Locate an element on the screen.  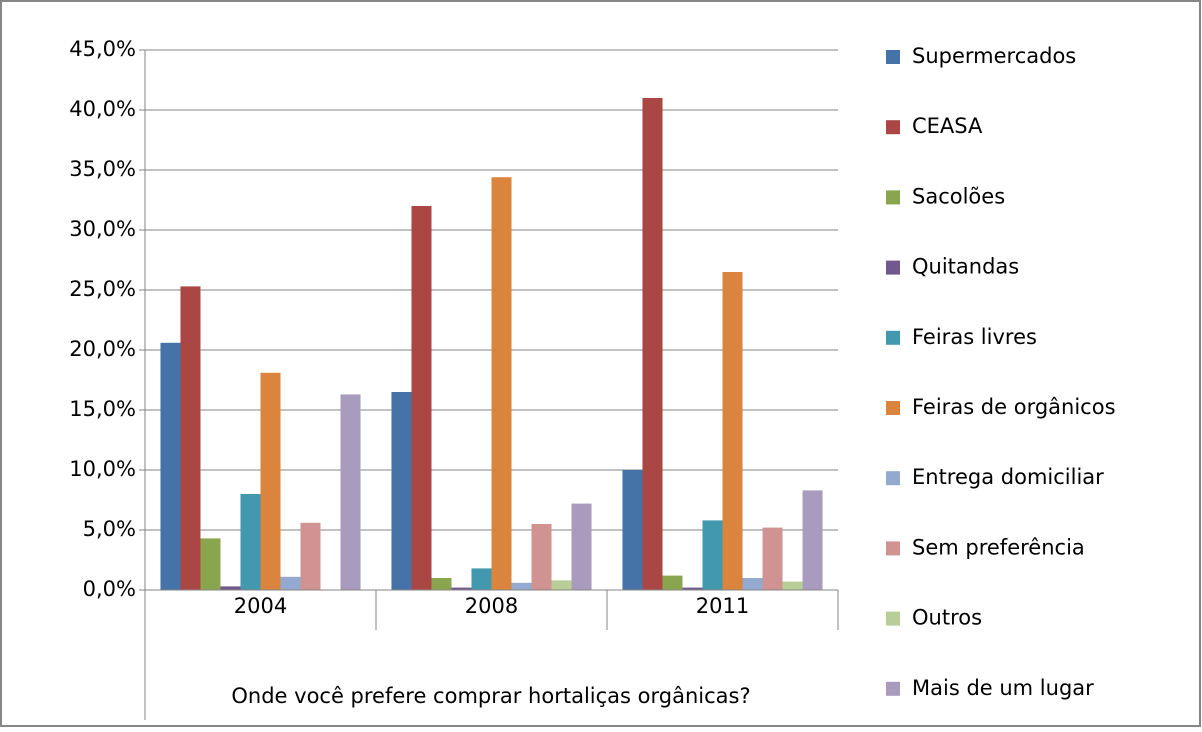
legend-label: Feiras livres is located at coordinates (974, 337).